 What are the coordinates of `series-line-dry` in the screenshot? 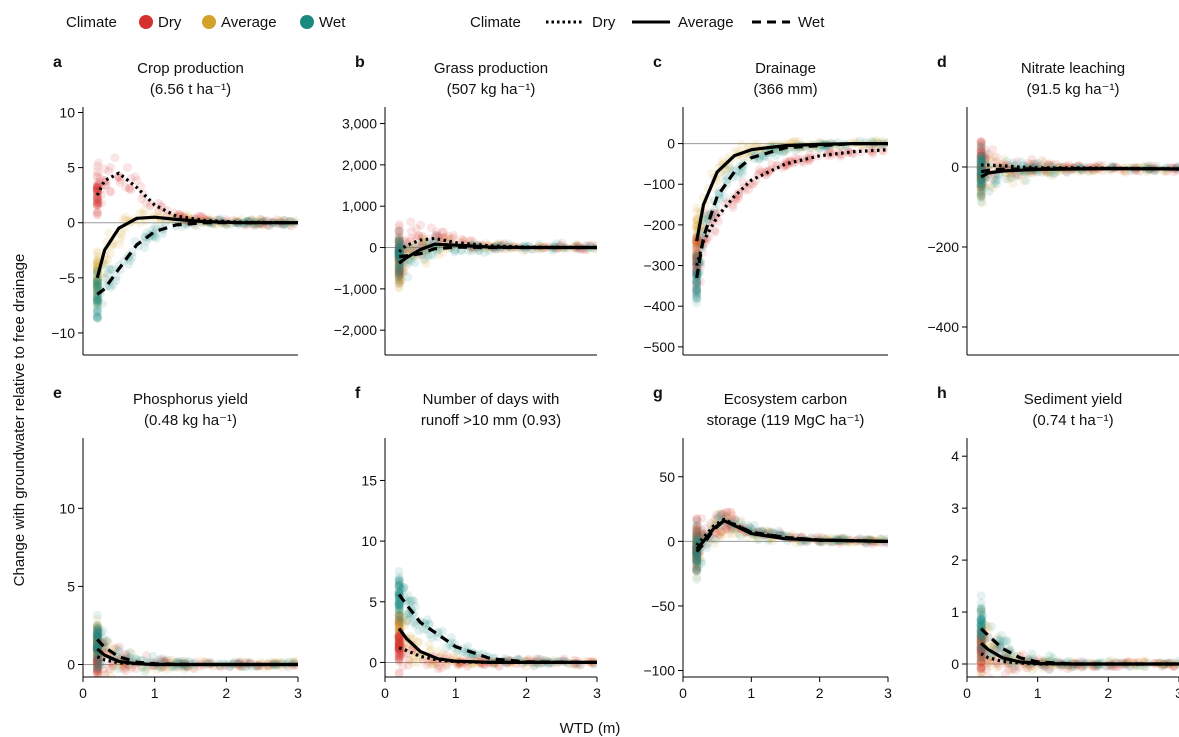 It's located at (792, 207).